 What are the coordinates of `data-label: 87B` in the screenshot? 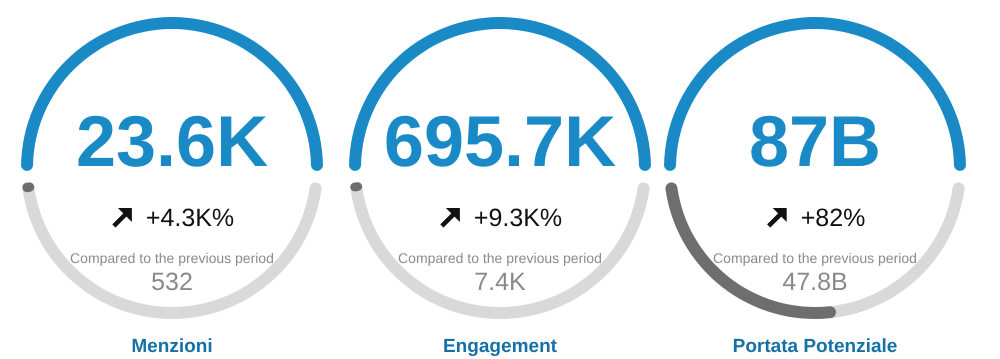 It's located at (815, 142).